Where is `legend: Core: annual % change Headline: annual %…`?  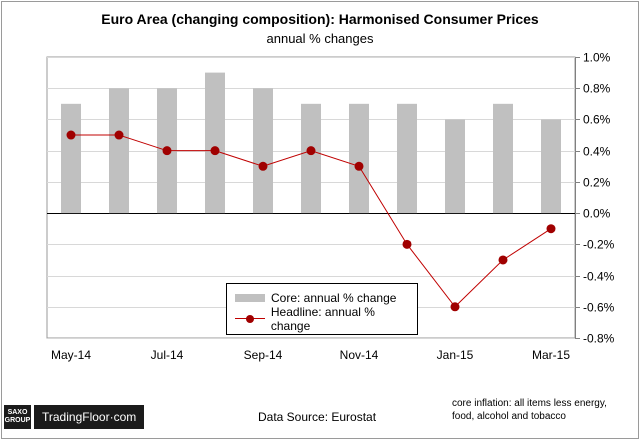 legend: Core: annual % change Headline: annual %… is located at coordinates (322, 309).